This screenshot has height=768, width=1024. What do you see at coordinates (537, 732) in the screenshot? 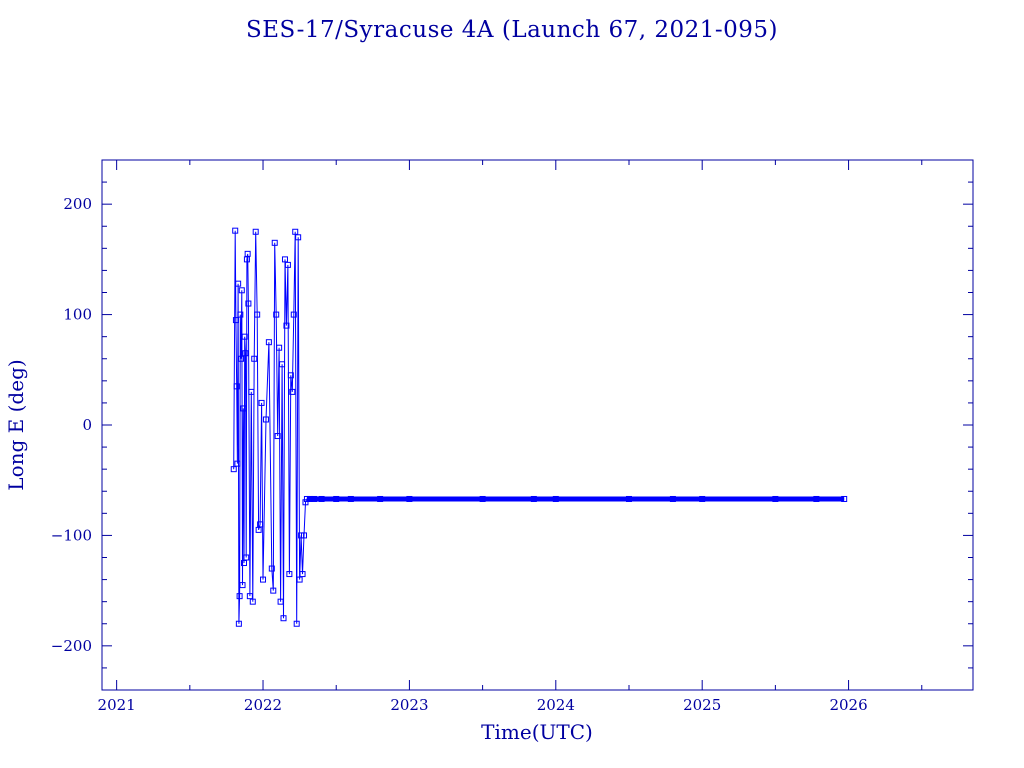
I see `x-axis-label: Time(UTC)` at bounding box center [537, 732].